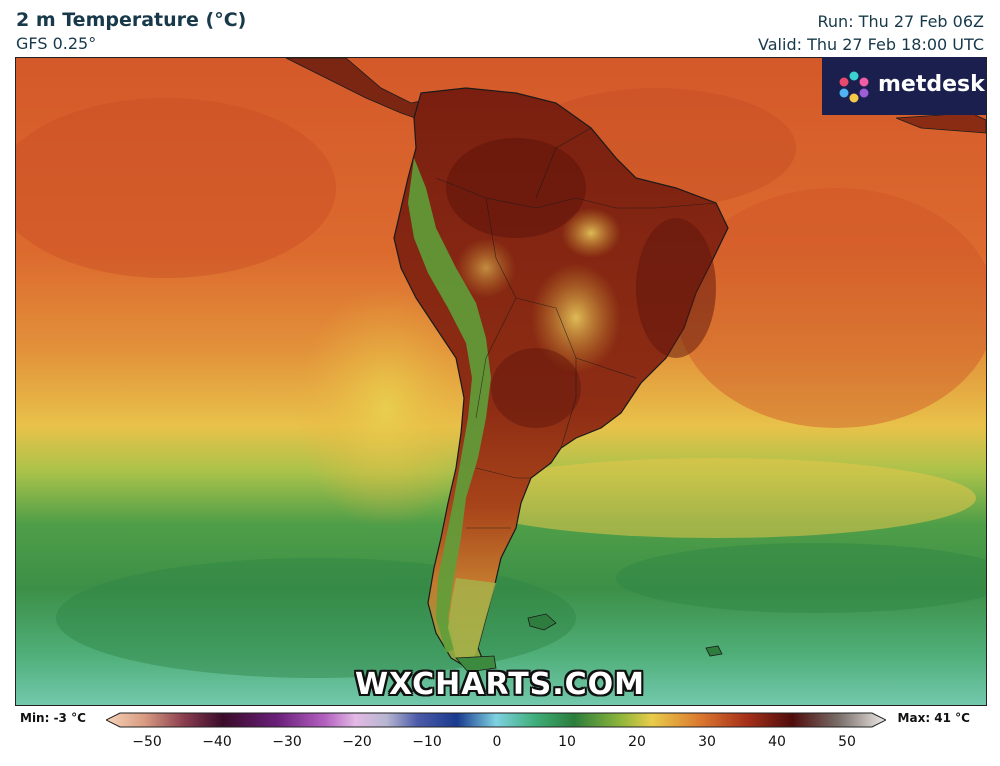 The width and height of the screenshot is (1000, 766). I want to click on tick-label: −10, so click(427, 742).